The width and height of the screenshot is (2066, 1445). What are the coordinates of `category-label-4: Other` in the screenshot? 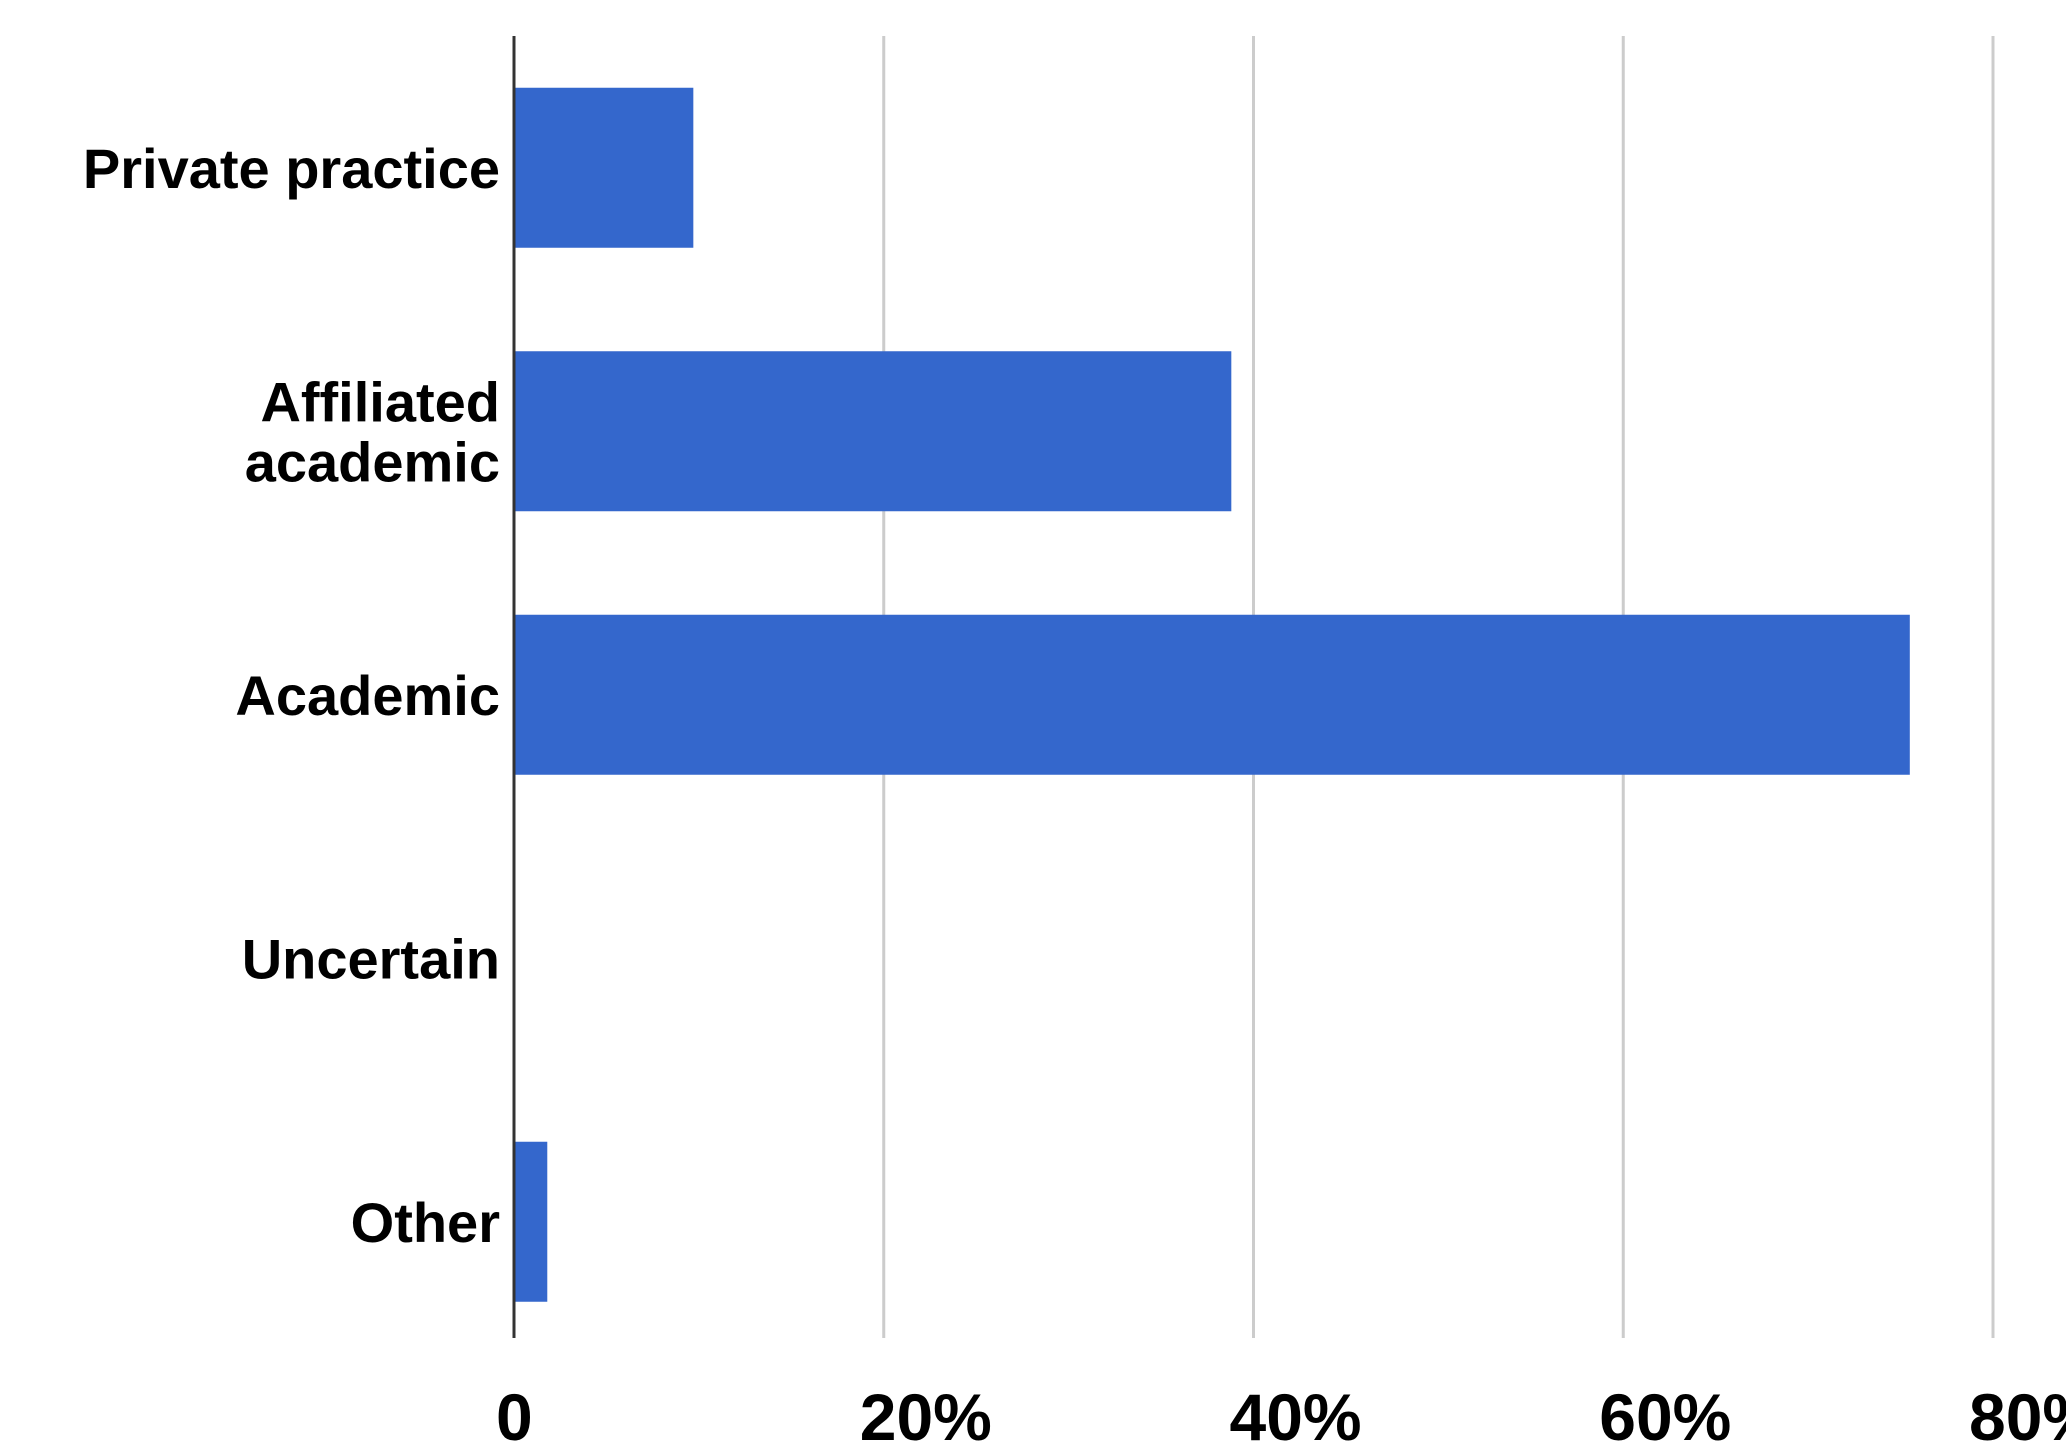 It's located at (425, 1222).